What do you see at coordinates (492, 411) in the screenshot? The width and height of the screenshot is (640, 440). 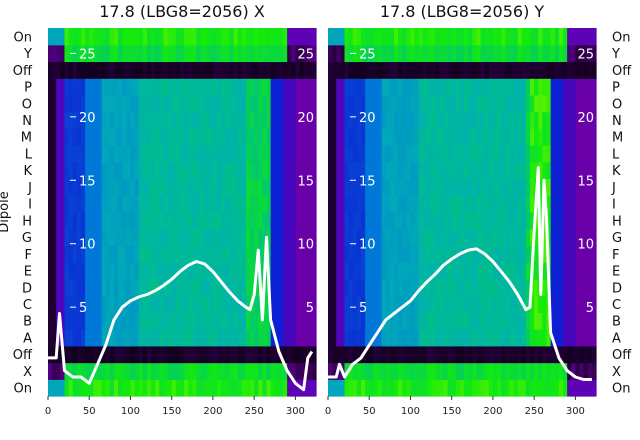 I see `x-tick-label: 200` at bounding box center [492, 411].